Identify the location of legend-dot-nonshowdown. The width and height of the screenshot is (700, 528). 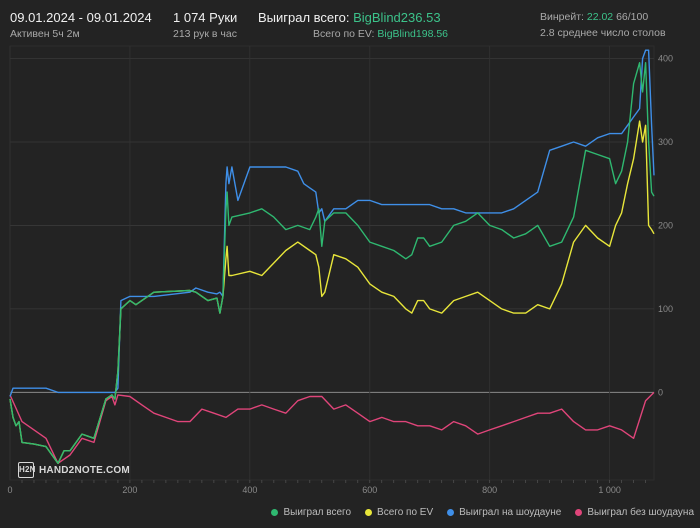
(579, 512).